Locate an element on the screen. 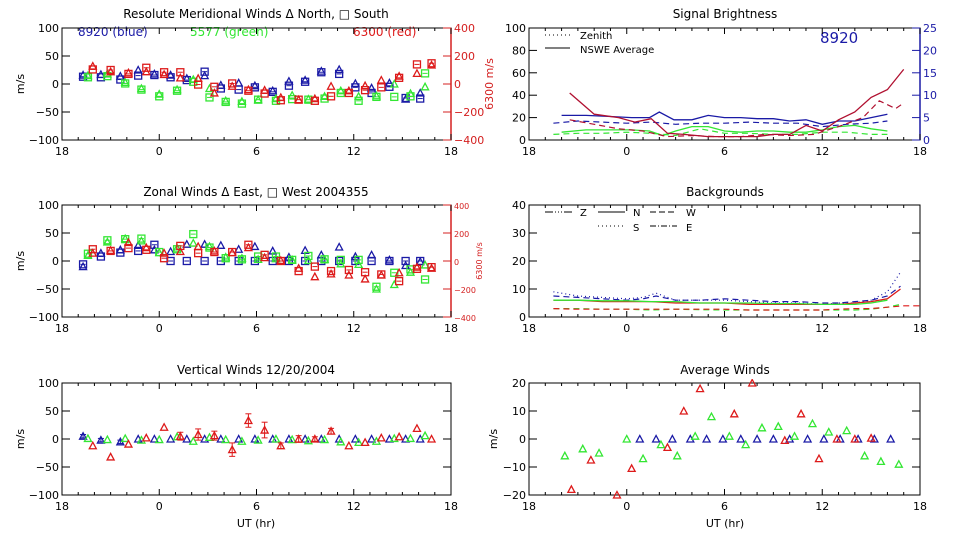 The image size is (960, 540). y2-tick-label: 25 is located at coordinates (930, 28).